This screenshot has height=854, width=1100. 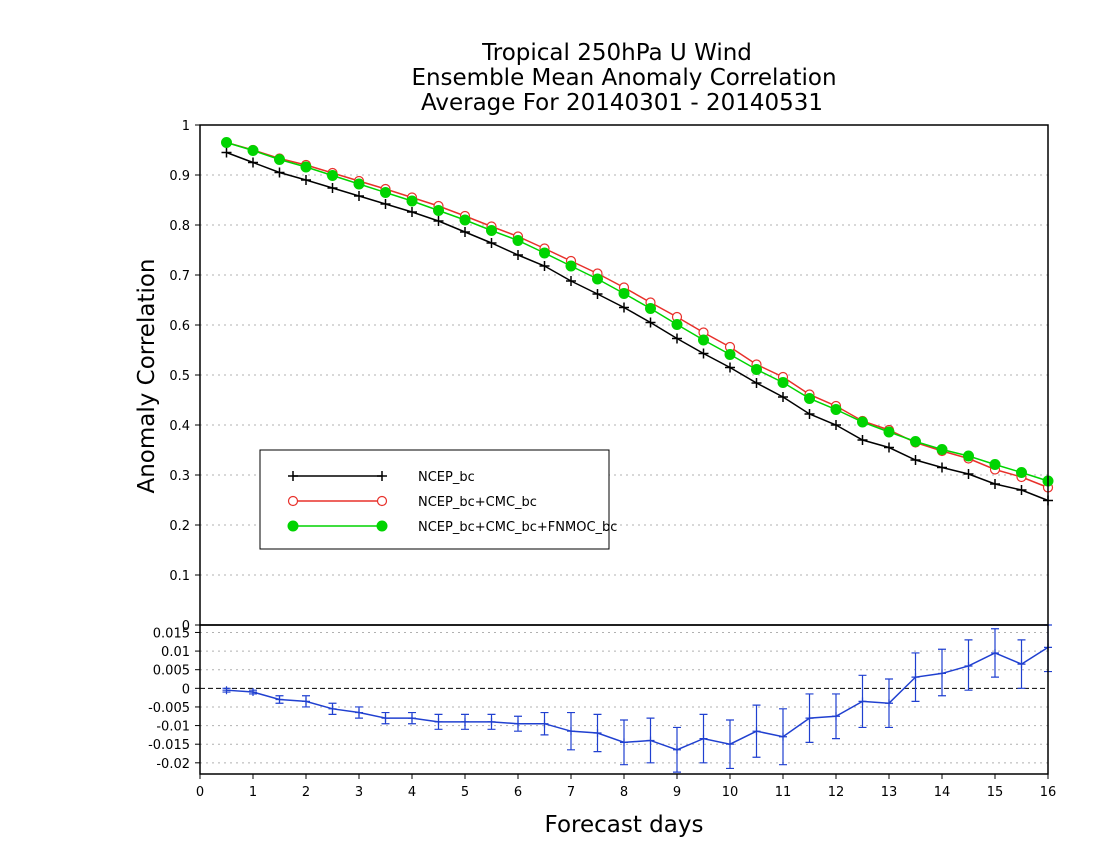 What do you see at coordinates (174, 699) in the screenshot?
I see `difference-y-ticks: -0.02 -0.015 -0.01 -0.005 0 0.005 0.01 0.015` at bounding box center [174, 699].